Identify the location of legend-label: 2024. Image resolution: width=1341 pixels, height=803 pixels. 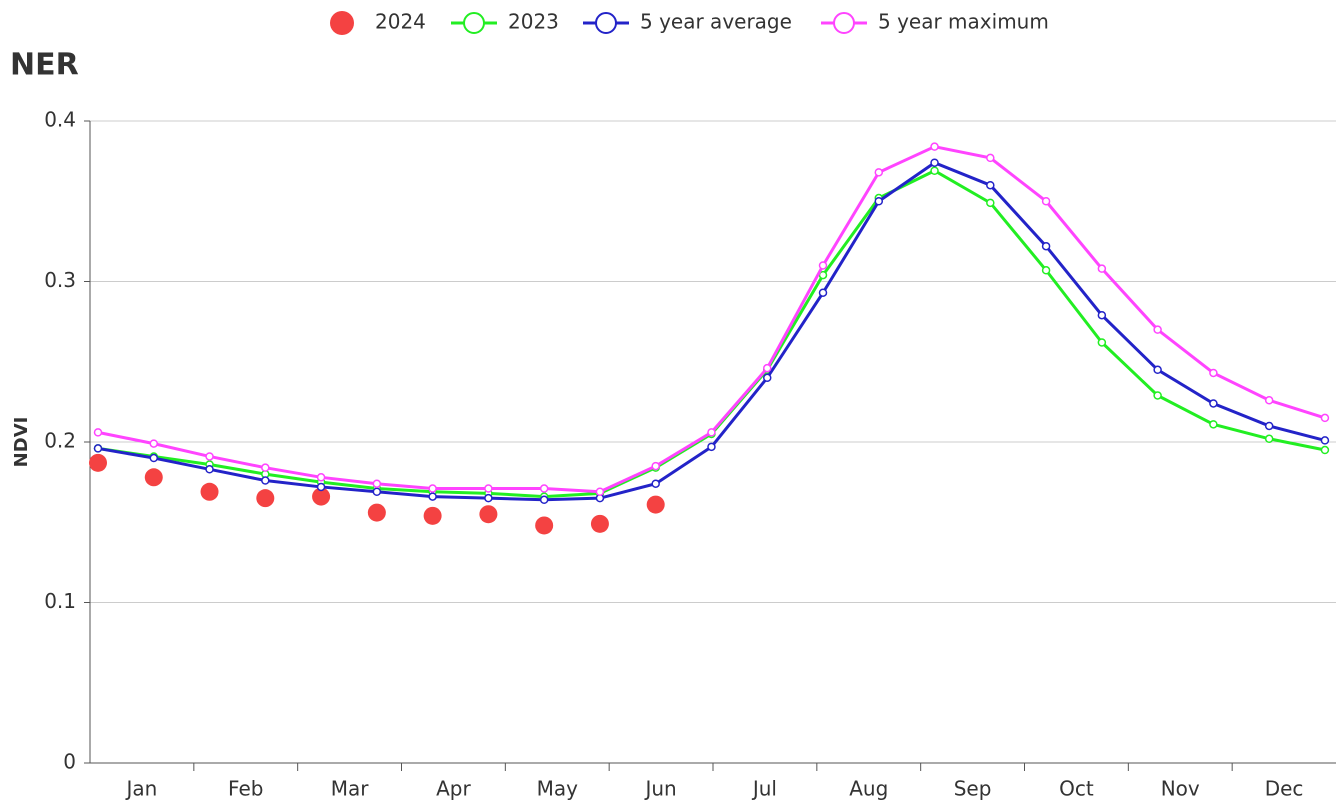
(400, 22).